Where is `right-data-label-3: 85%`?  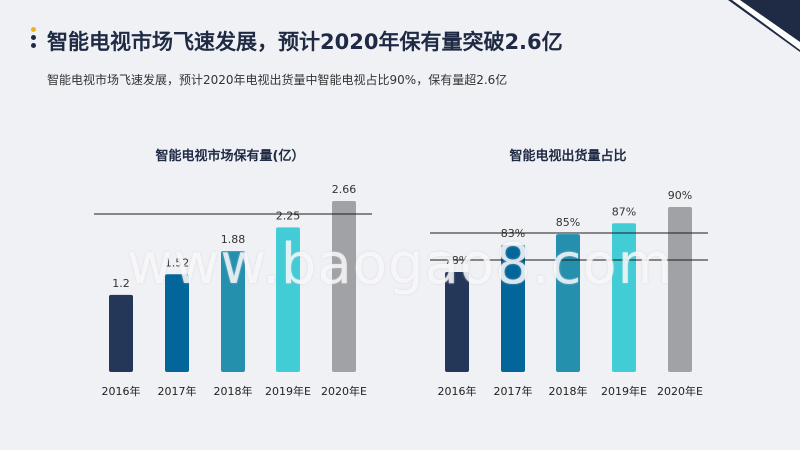 right-data-label-3: 85% is located at coordinates (568, 222).